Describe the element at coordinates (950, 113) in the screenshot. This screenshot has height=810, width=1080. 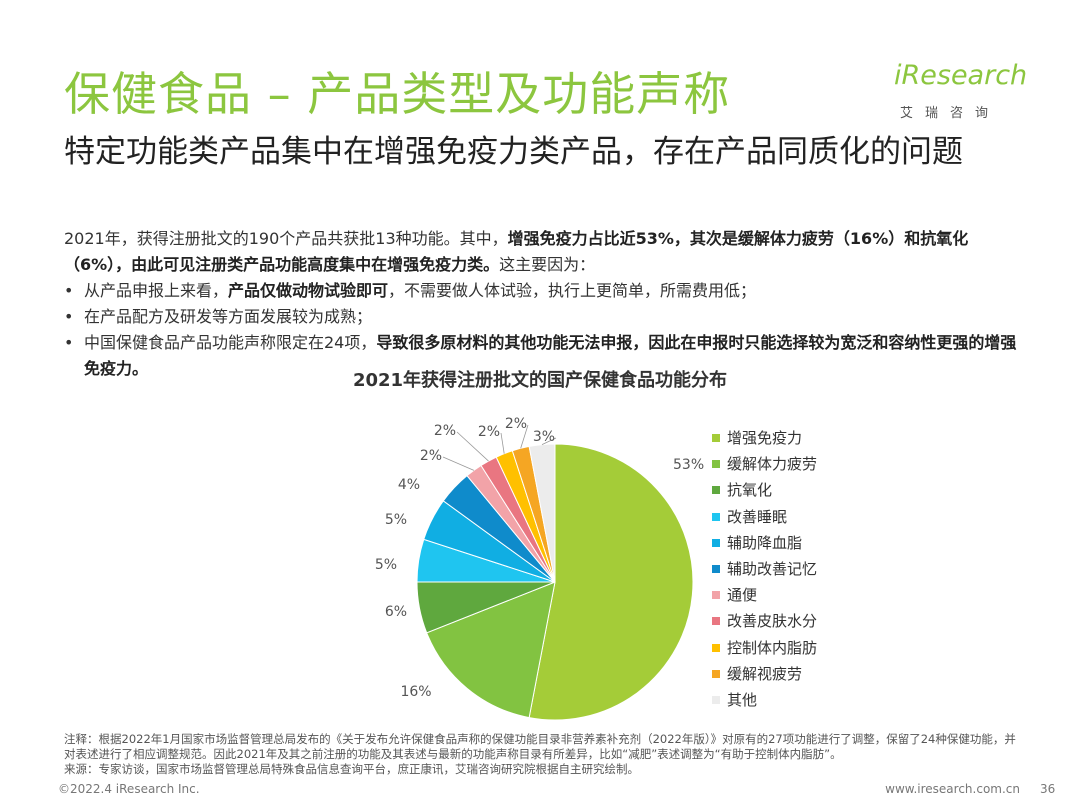
I see `logo-brand-cn: 艾瑞咨询` at that location.